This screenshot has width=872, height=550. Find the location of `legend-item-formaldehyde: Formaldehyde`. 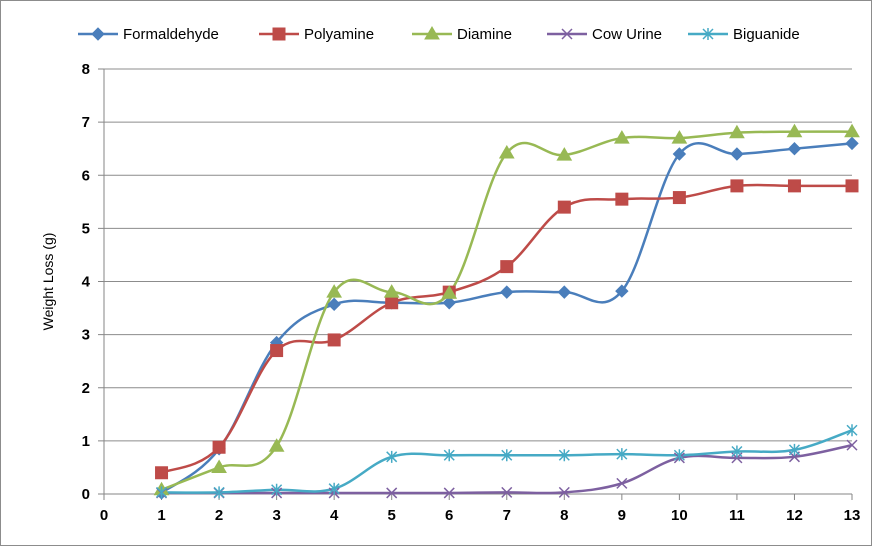

legend-item-formaldehyde: Formaldehyde is located at coordinates (148, 34).